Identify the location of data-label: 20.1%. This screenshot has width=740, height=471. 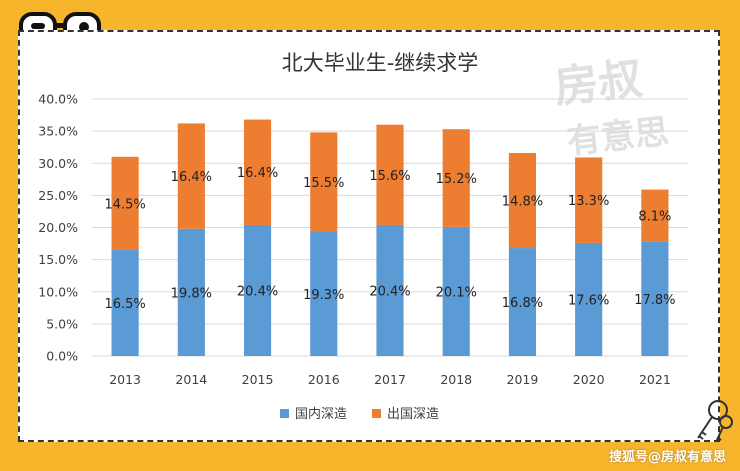
(456, 292).